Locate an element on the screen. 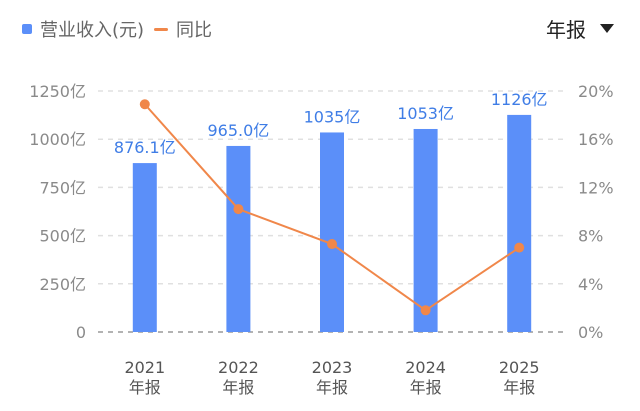 Image resolution: width=640 pixels, height=411 pixels. x-tick-label: 2023 年报 is located at coordinates (332, 377).